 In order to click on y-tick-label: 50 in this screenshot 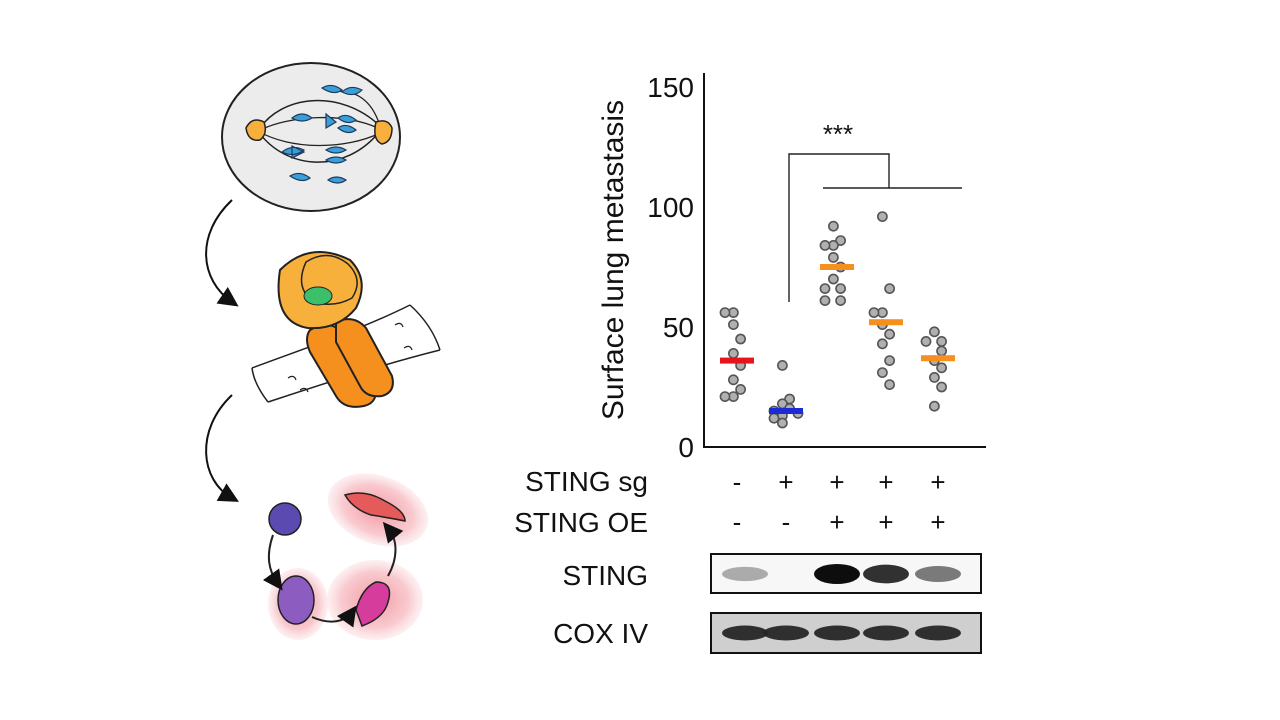, I will do `click(678, 327)`.